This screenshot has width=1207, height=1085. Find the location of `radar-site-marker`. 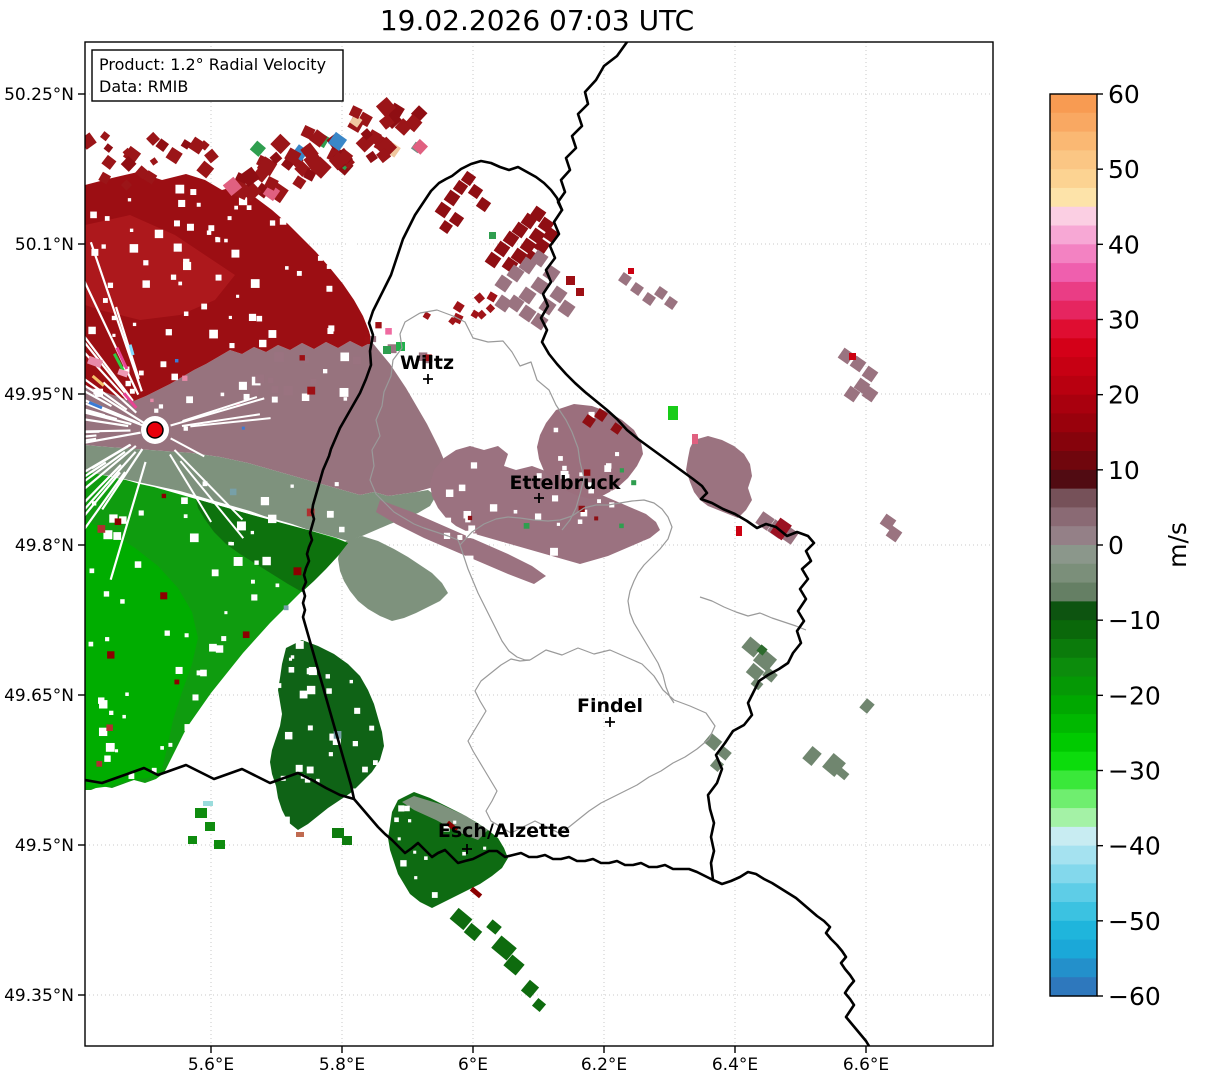

radar-site-marker is located at coordinates (155, 430).